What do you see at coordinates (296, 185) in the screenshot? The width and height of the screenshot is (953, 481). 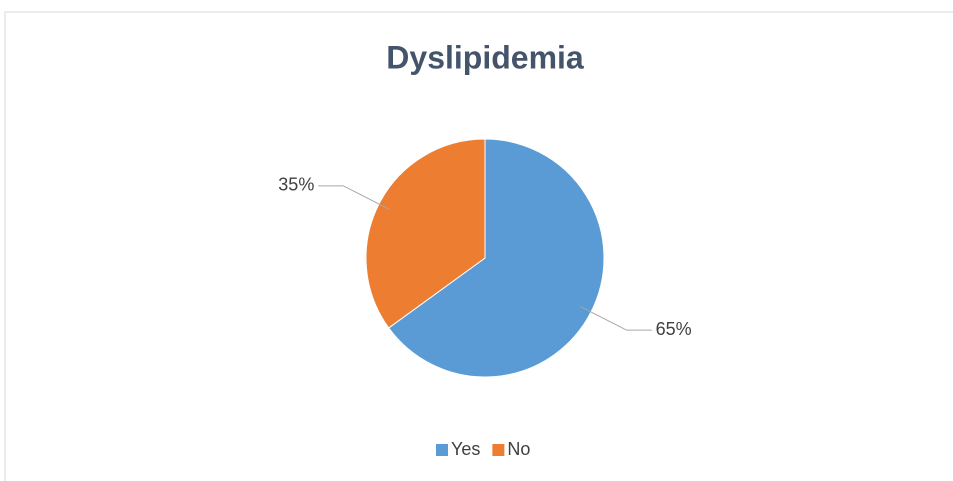 I see `data-label: 35%` at bounding box center [296, 185].